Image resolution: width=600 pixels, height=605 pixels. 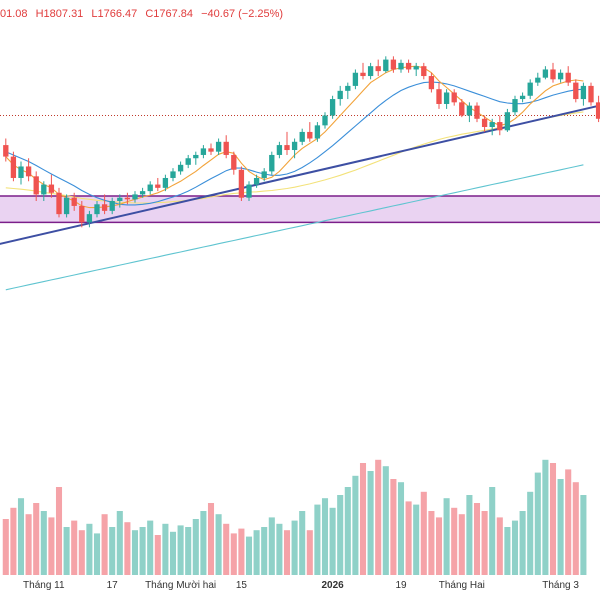 What do you see at coordinates (180, 585) in the screenshot?
I see `x-axis-tick-label: Tháng Mười hai` at bounding box center [180, 585].